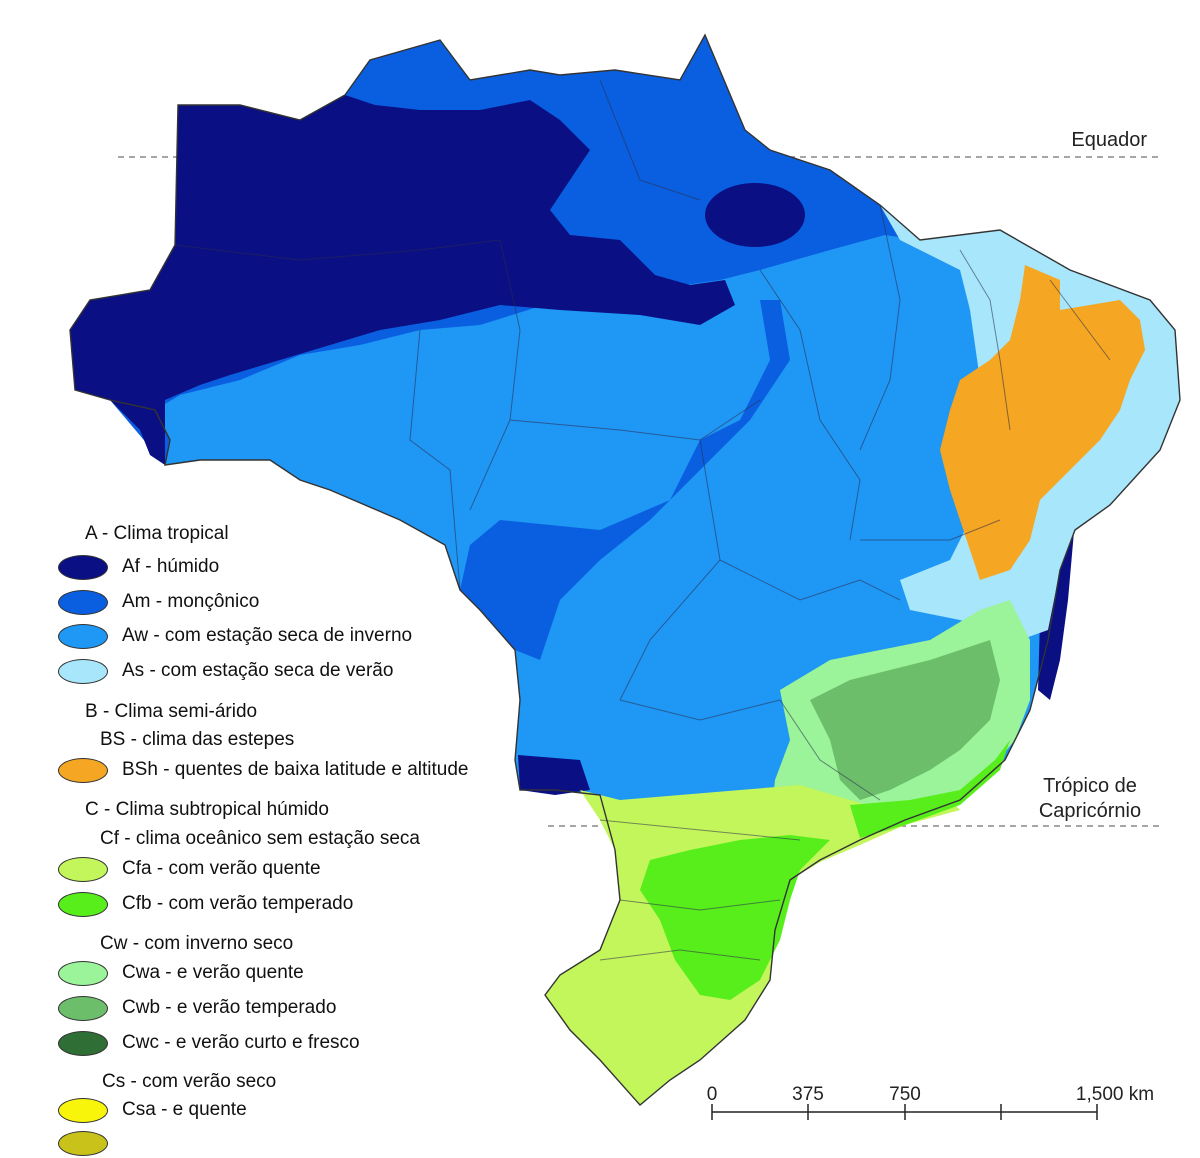 Image resolution: width=1200 pixels, height=1158 pixels. I want to click on legend-swatch-af, so click(83, 567).